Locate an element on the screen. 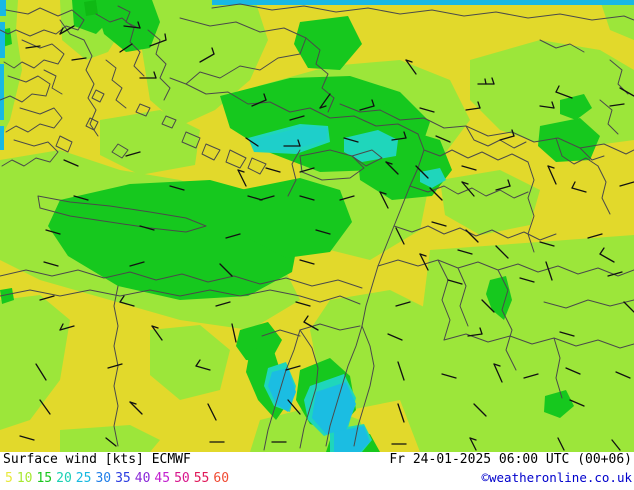 Image resolution: width=634 pixels, height=490 pixels. legend-tick-60: 60 is located at coordinates (221, 478).